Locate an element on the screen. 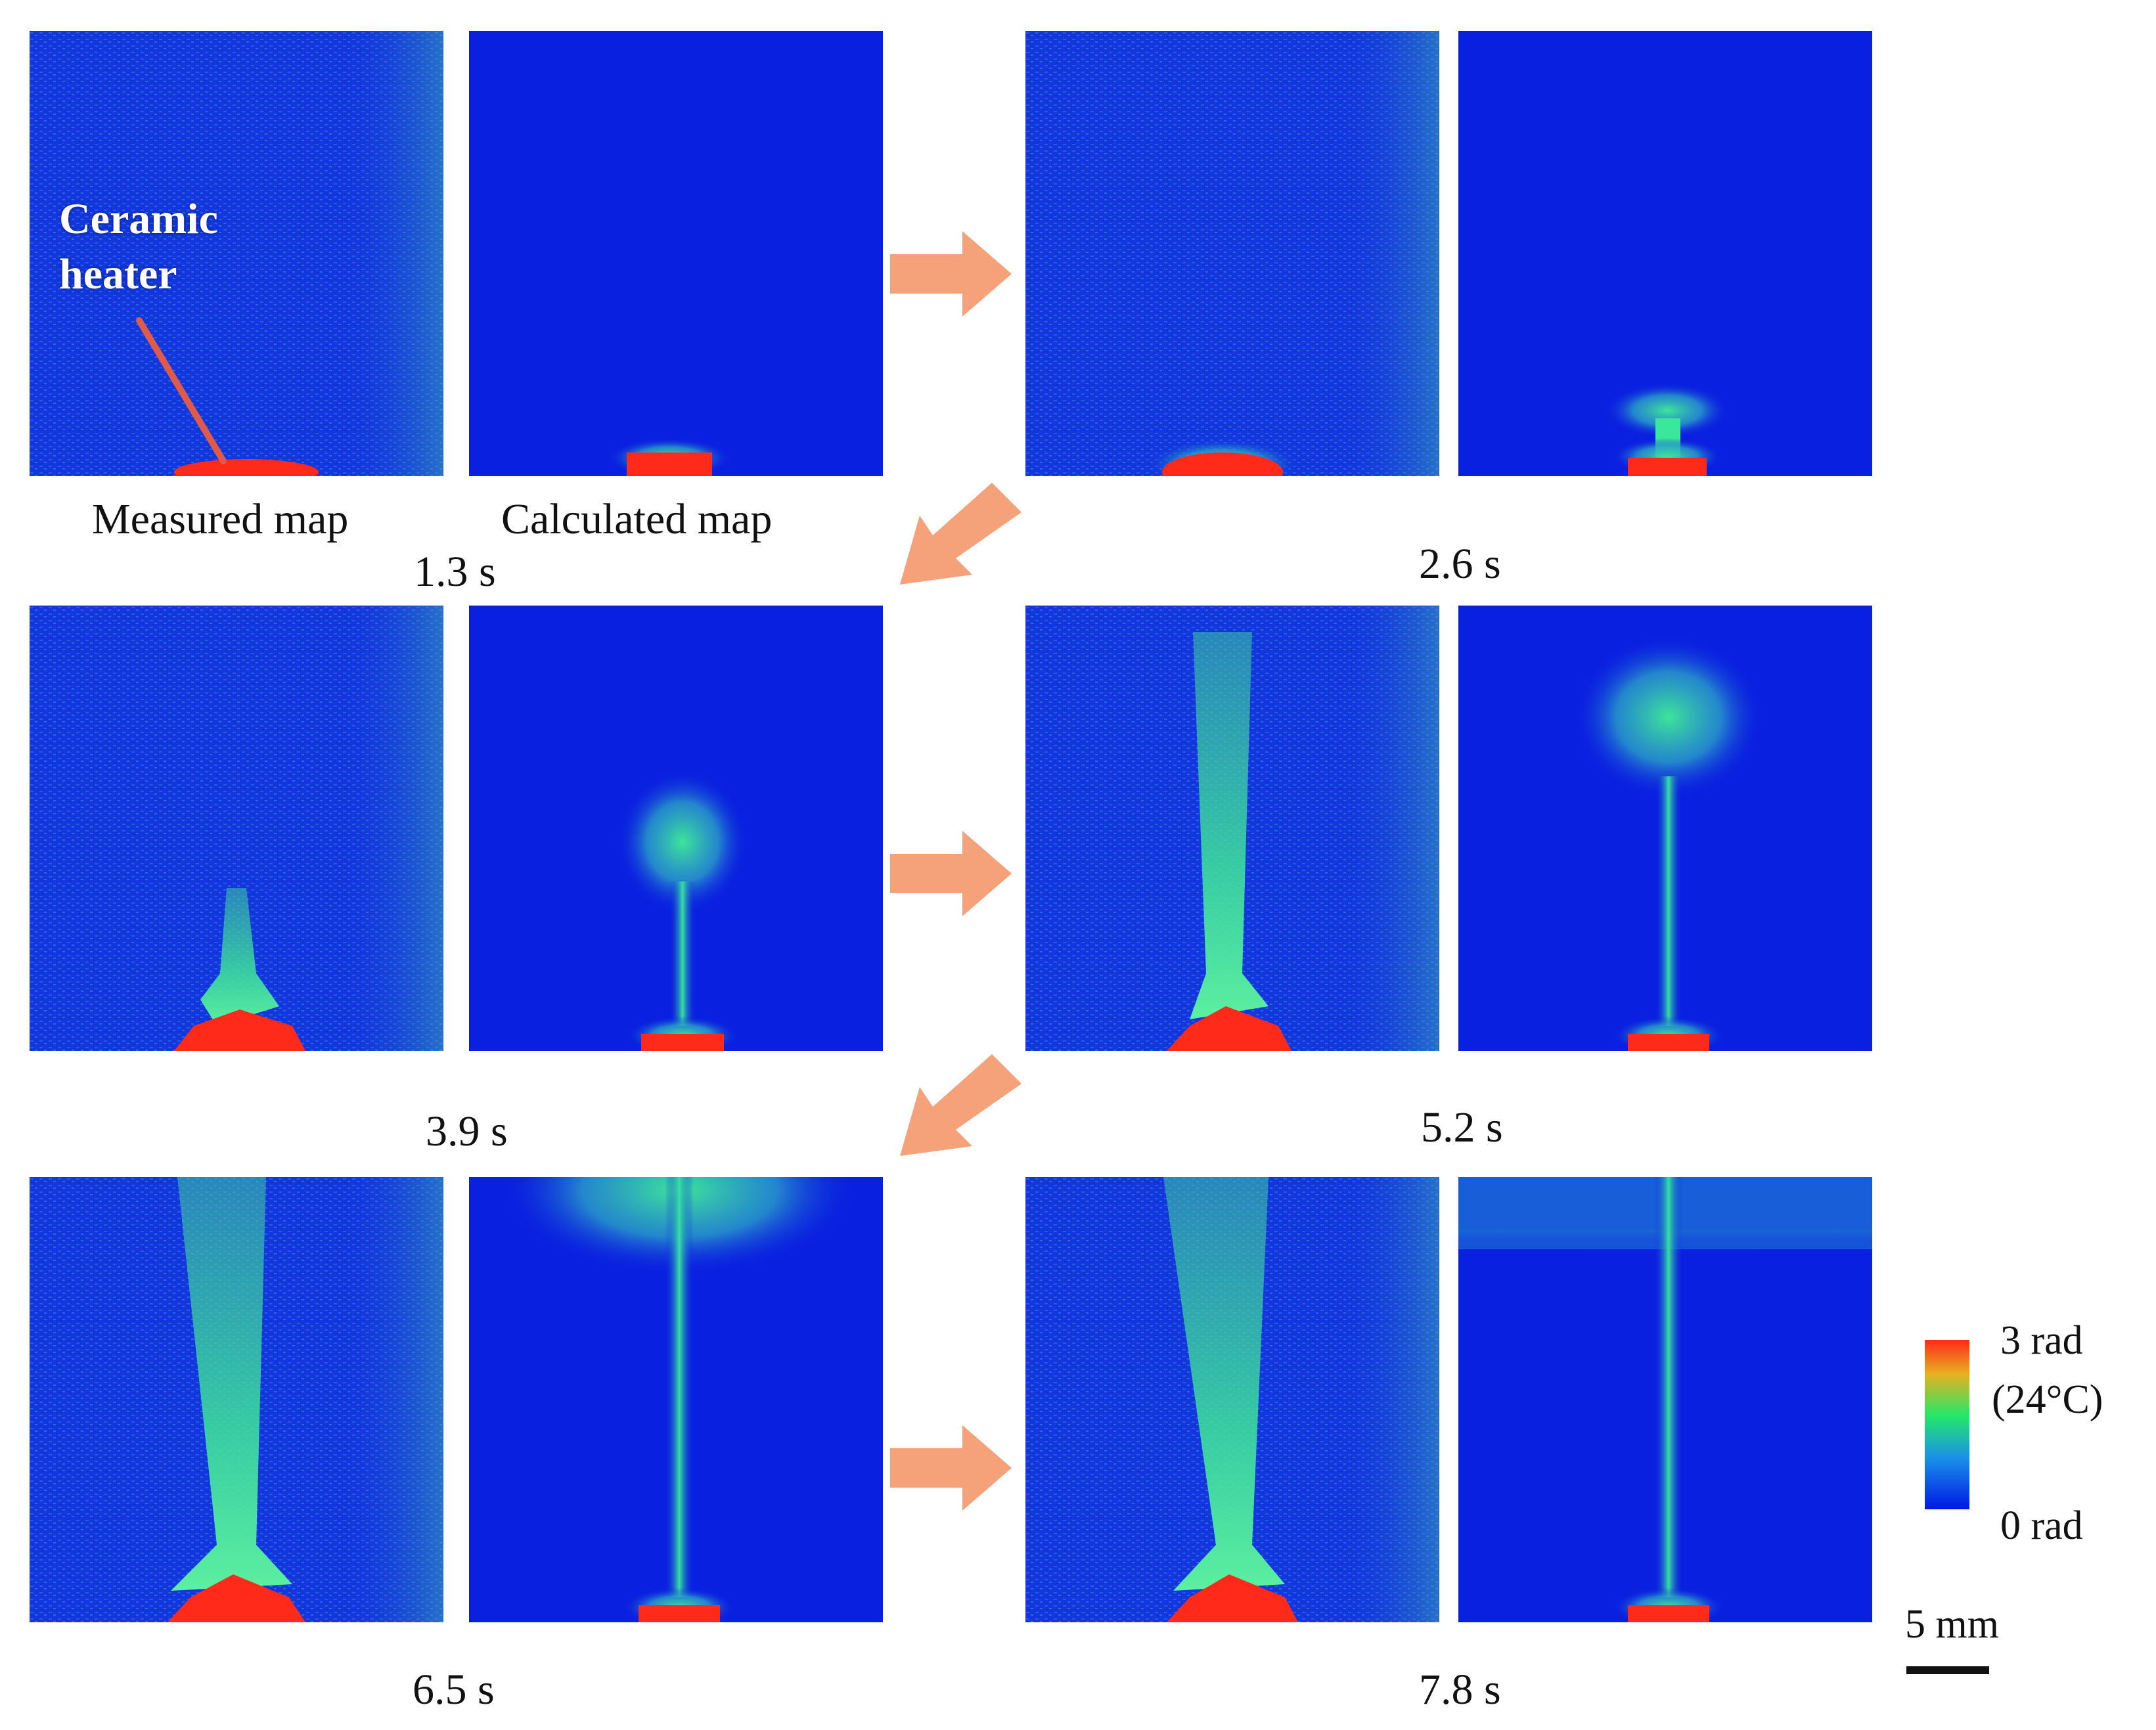 Image resolution: width=2156 pixels, height=1730 pixels. time-label-2: 2.6 s is located at coordinates (1460, 564).